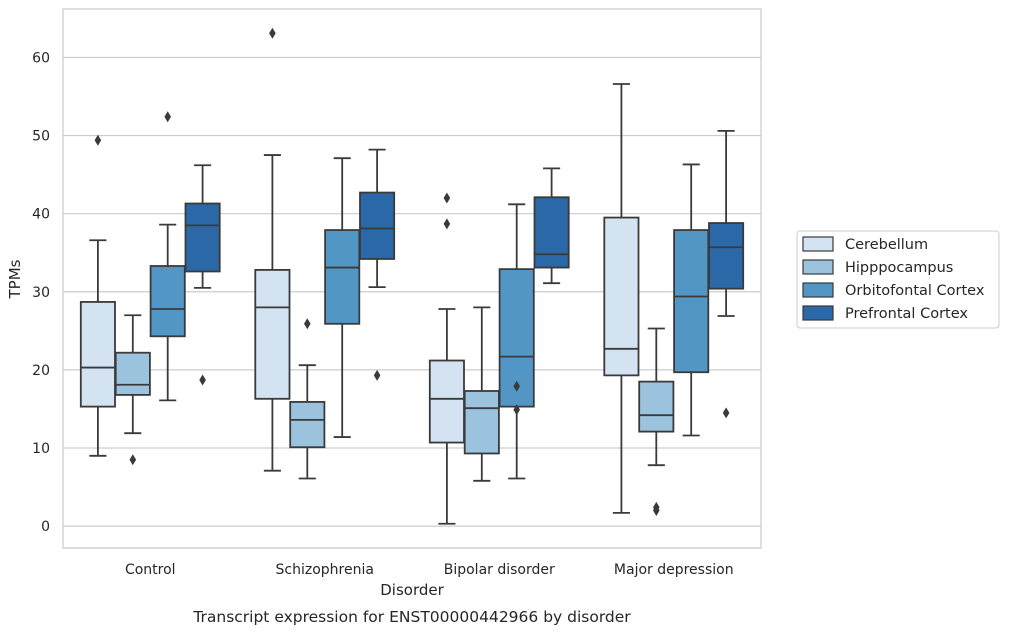  I want to click on x-tick-label: Control, so click(150, 570).